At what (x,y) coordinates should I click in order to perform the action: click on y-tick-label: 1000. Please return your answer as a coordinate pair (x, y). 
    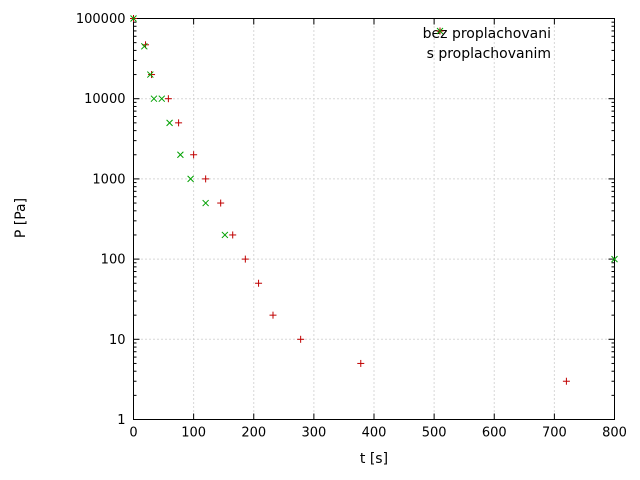
    Looking at the image, I should click on (108, 179).